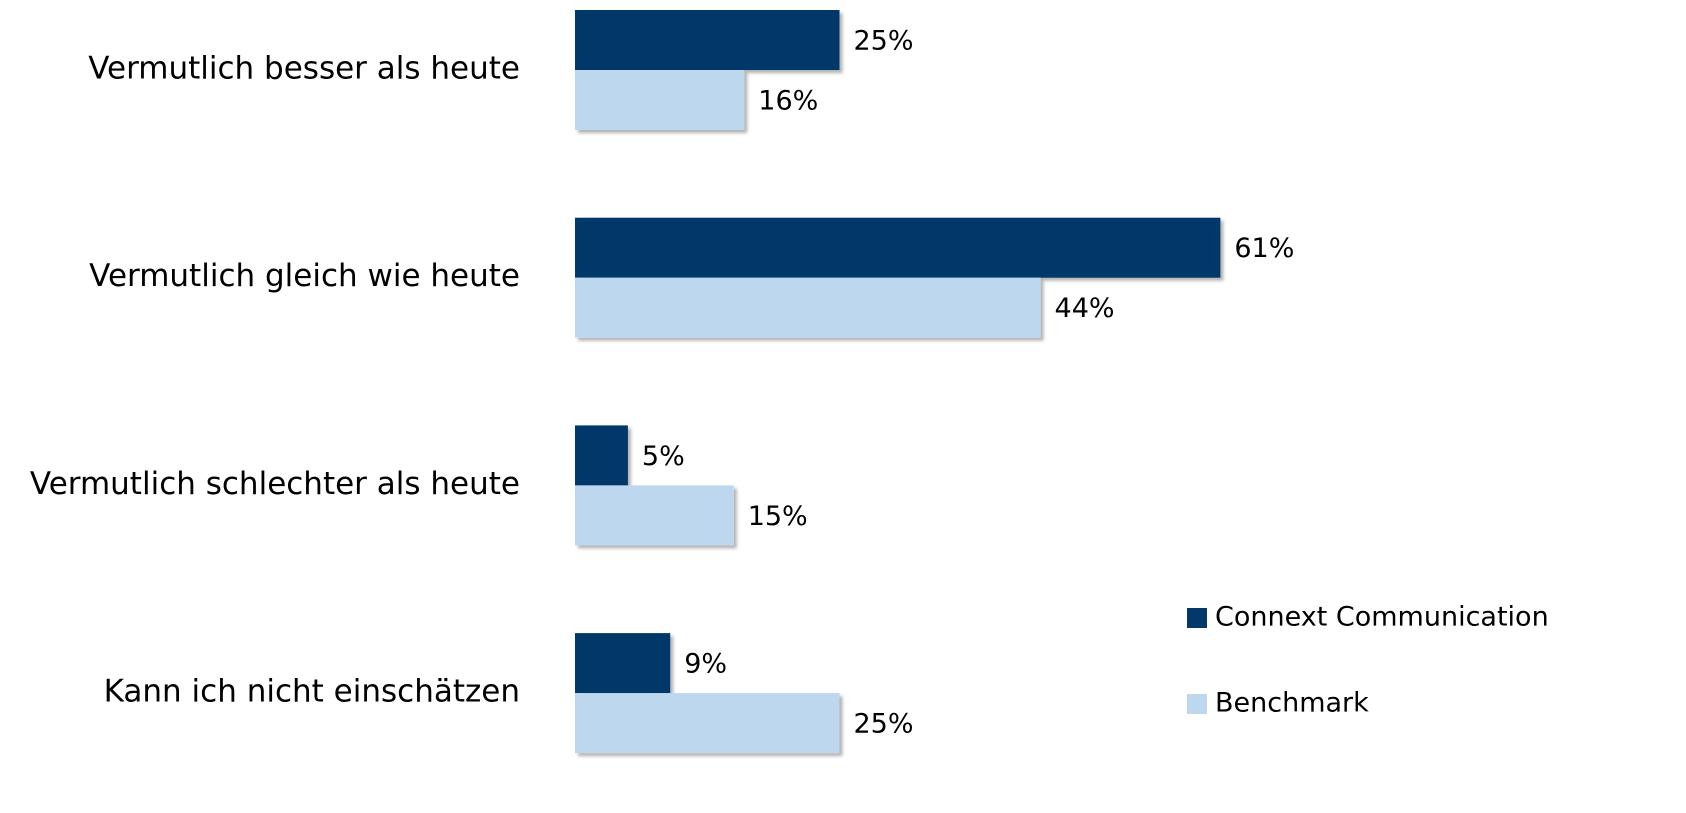 This screenshot has width=1686, height=813. What do you see at coordinates (304, 69) in the screenshot?
I see `category-label: Vermutlich besser als heute` at bounding box center [304, 69].